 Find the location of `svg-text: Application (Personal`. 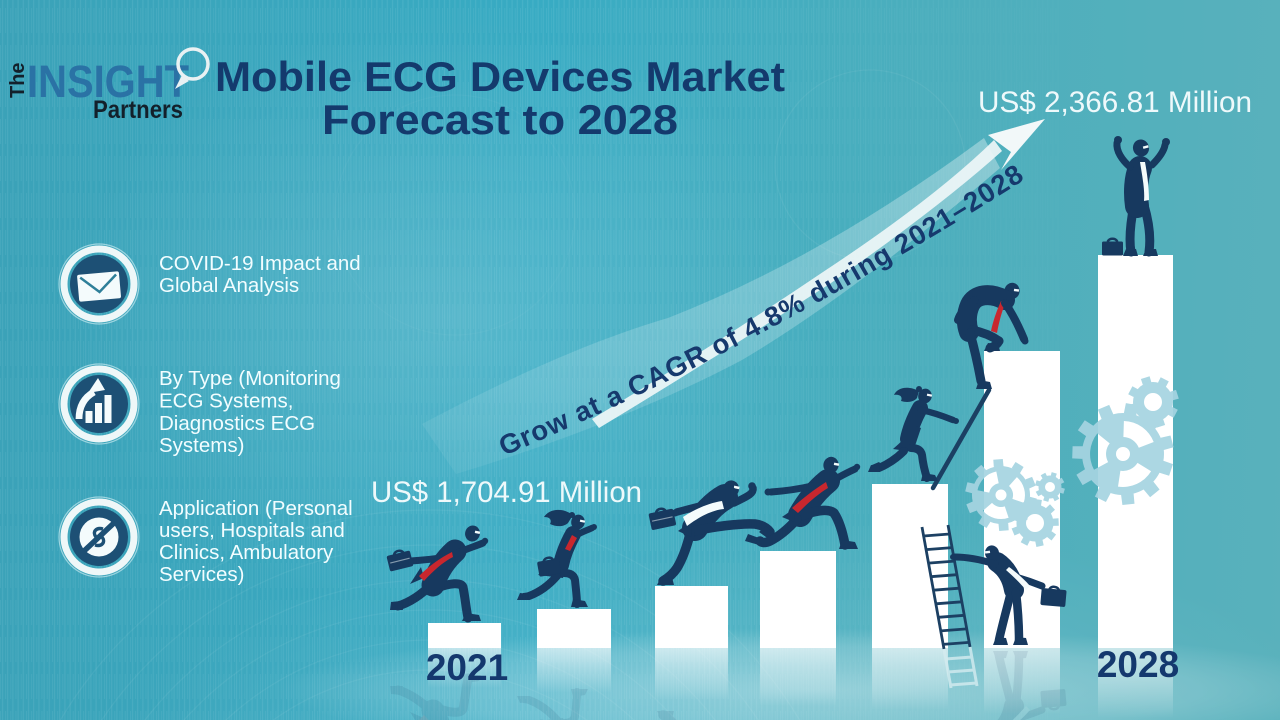

svg-text: Application (Personal is located at coordinates (256, 508).